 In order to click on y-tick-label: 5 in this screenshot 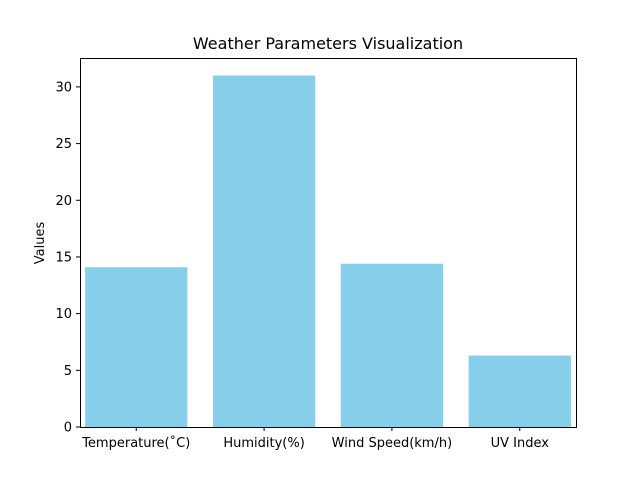, I will do `click(68, 371)`.